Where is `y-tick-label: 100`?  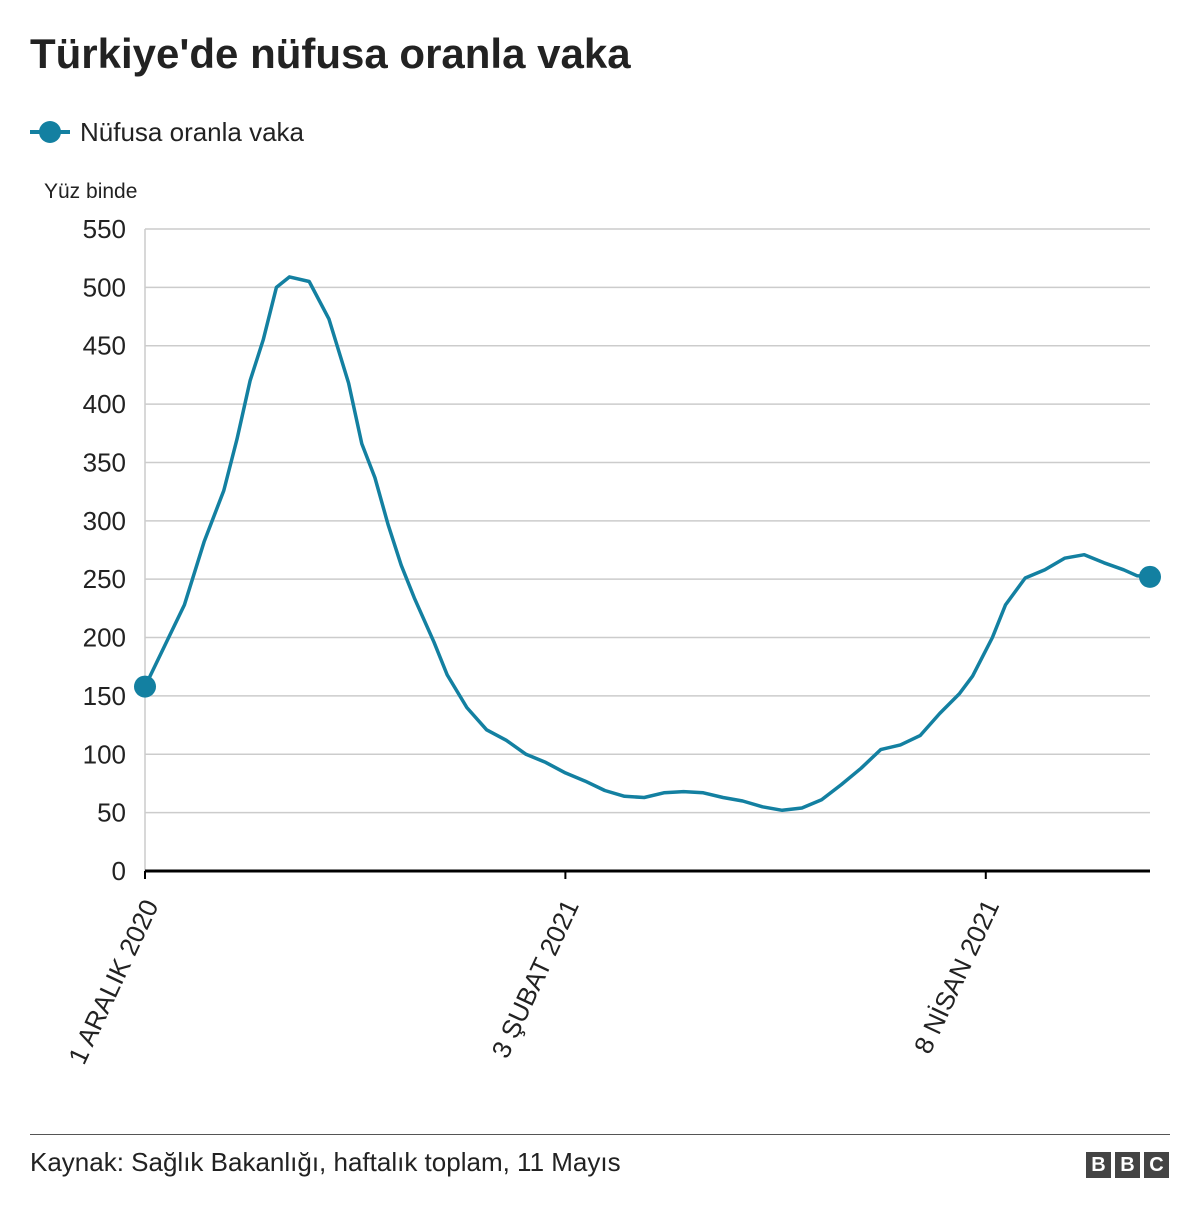 y-tick-label: 100 is located at coordinates (104, 754).